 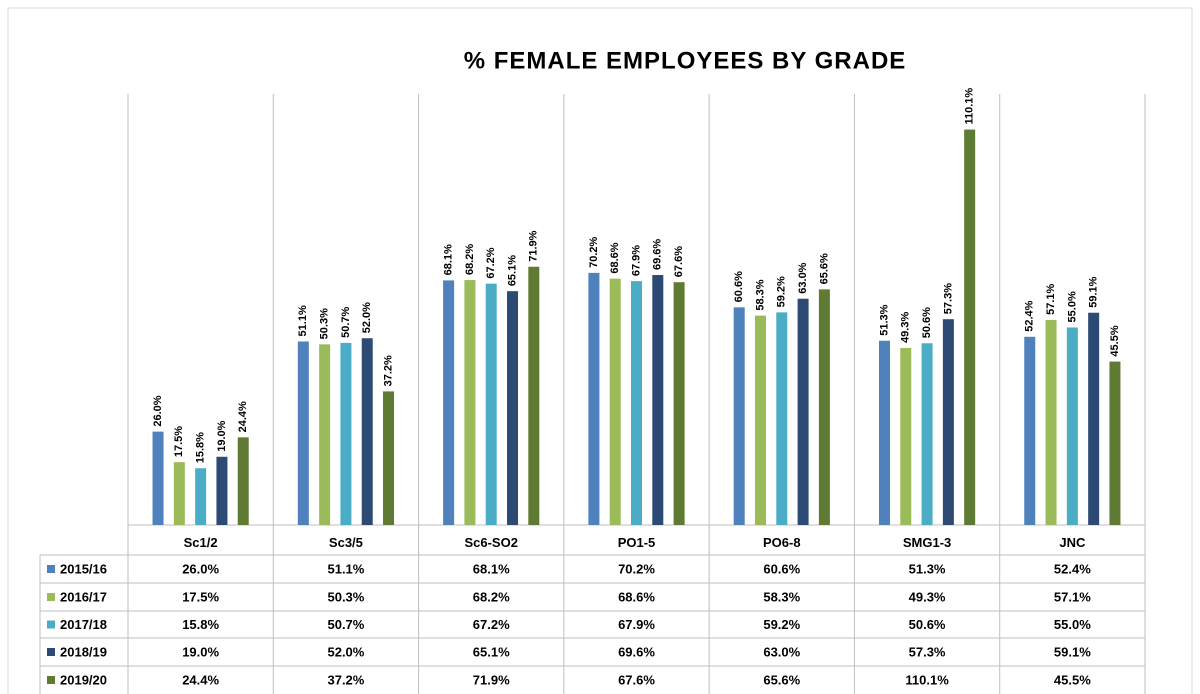 What do you see at coordinates (367, 317) in the screenshot?
I see `data-label: 52.0%` at bounding box center [367, 317].